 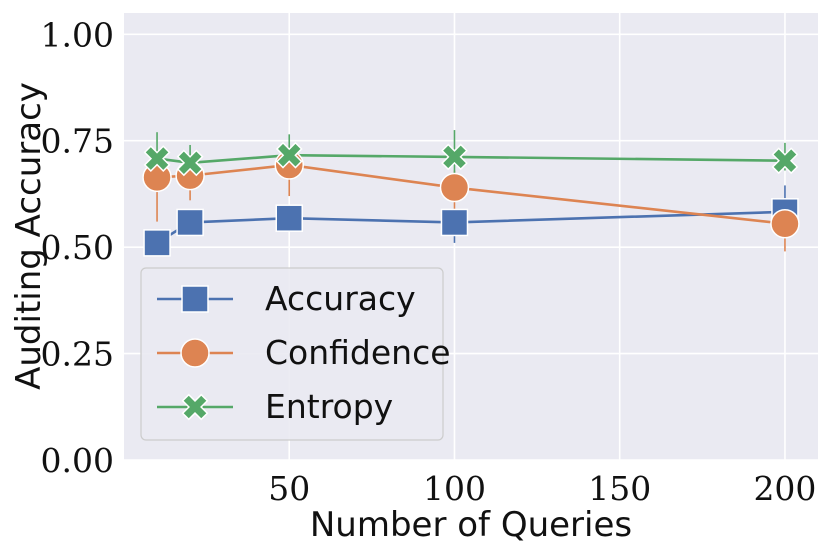 I want to click on x-tick-label: 50, so click(x=289, y=488).